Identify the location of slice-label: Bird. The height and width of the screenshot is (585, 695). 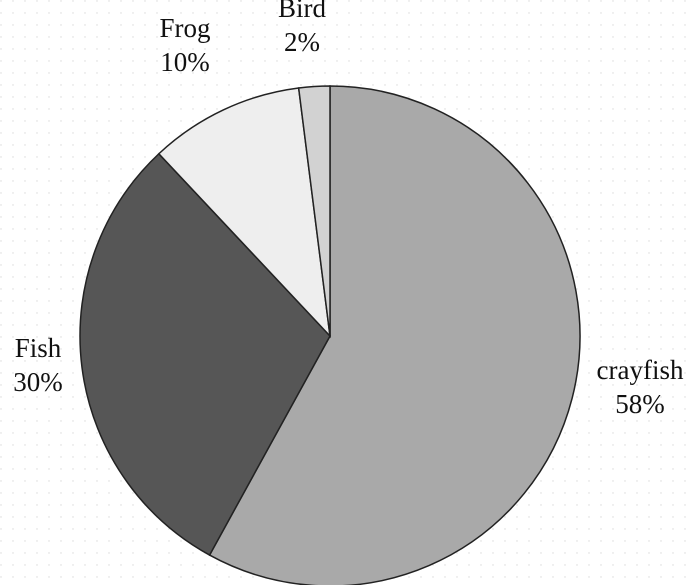
(302, 11).